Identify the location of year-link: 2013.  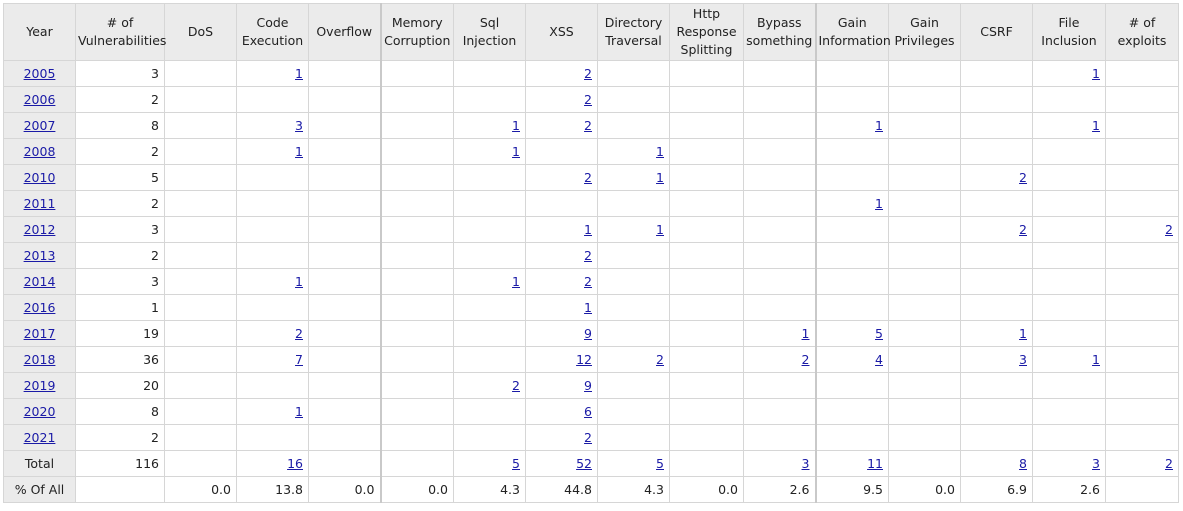
(39, 255).